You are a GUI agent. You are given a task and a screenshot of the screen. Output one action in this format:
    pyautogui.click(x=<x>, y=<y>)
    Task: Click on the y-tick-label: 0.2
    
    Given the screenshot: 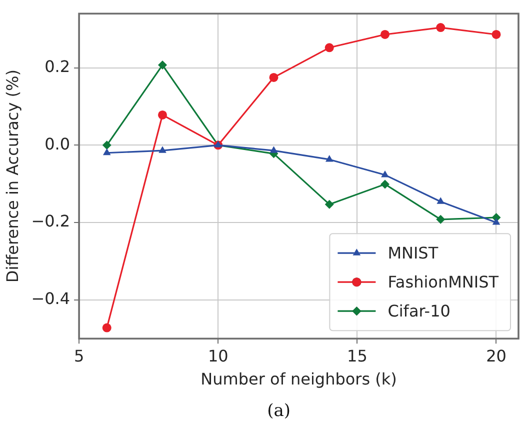 What is the action you would take?
    pyautogui.click(x=57, y=66)
    